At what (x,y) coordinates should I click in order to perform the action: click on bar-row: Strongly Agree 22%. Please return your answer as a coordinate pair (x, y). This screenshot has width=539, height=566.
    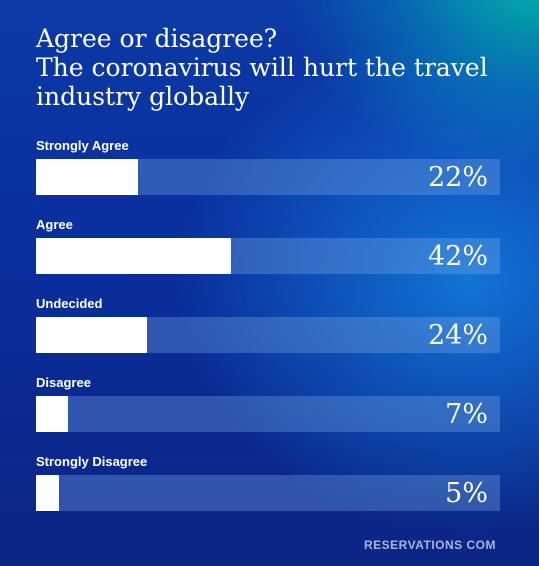
    Looking at the image, I should click on (268, 166).